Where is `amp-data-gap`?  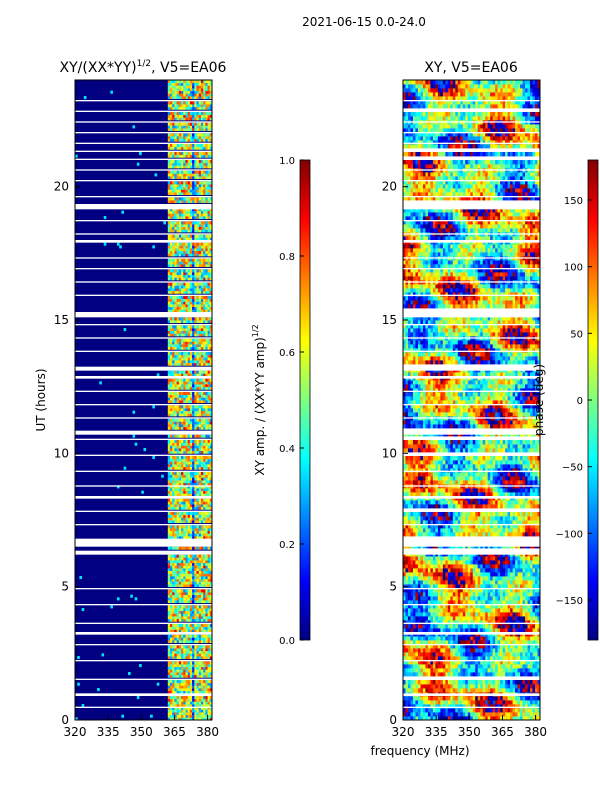
amp-data-gap is located at coordinates (143, 221).